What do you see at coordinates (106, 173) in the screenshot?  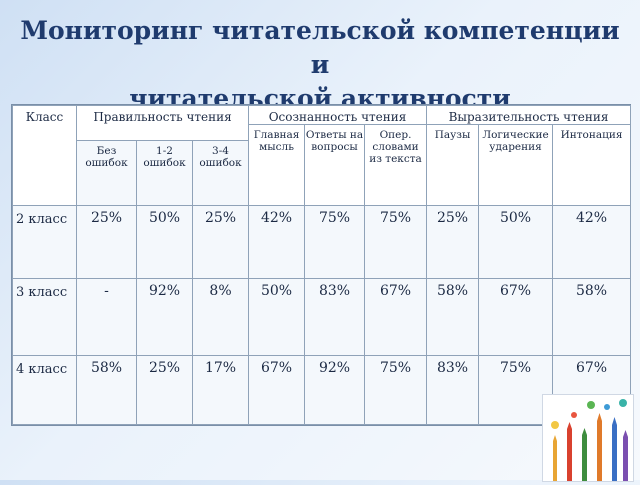 I see `subheader-no-errors: Без ошибок` at bounding box center [106, 173].